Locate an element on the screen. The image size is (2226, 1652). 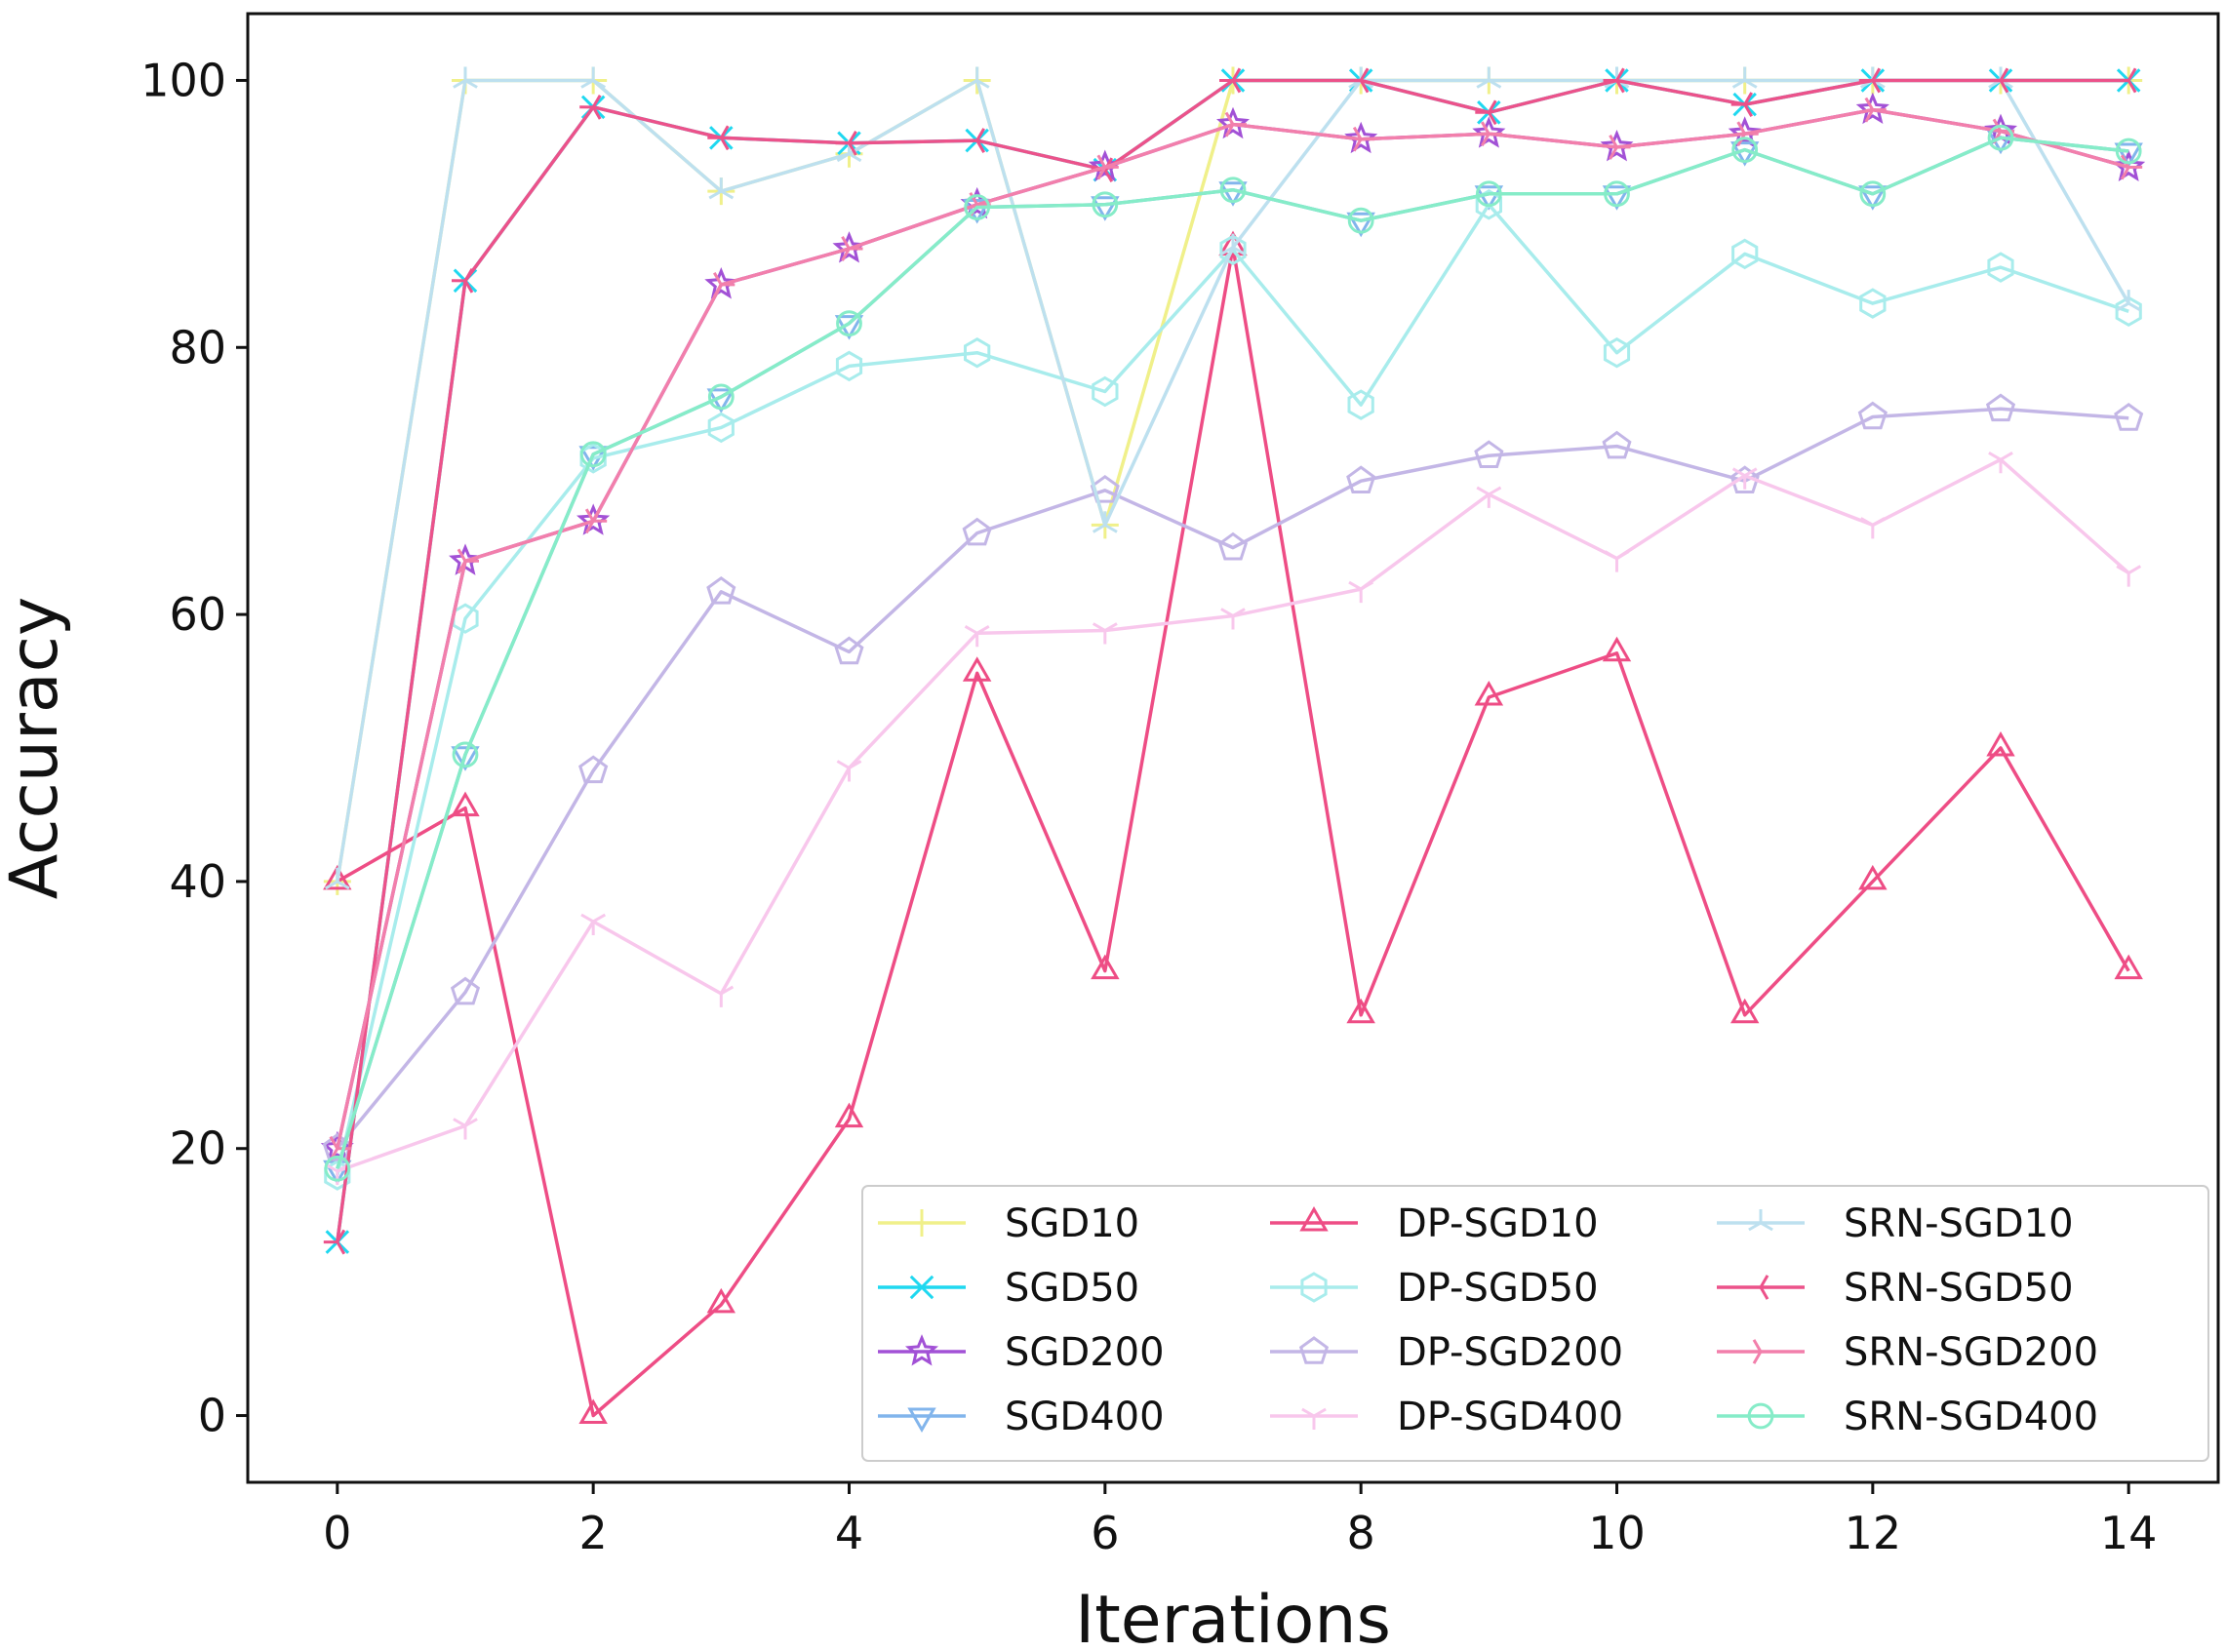
x-tick-label: 0 is located at coordinates (337, 1533).